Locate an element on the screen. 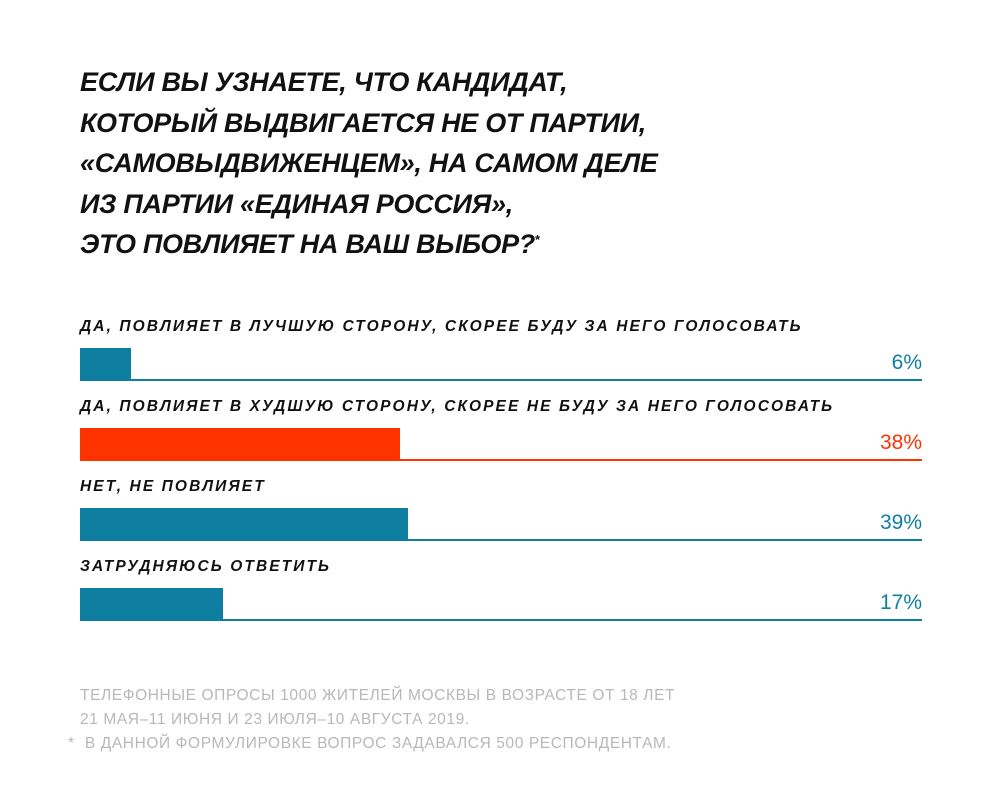  title-line-last: ЭТО ПОВЛИЯЕТ НА ВАШ ВЫБОР?* is located at coordinates (460, 244).